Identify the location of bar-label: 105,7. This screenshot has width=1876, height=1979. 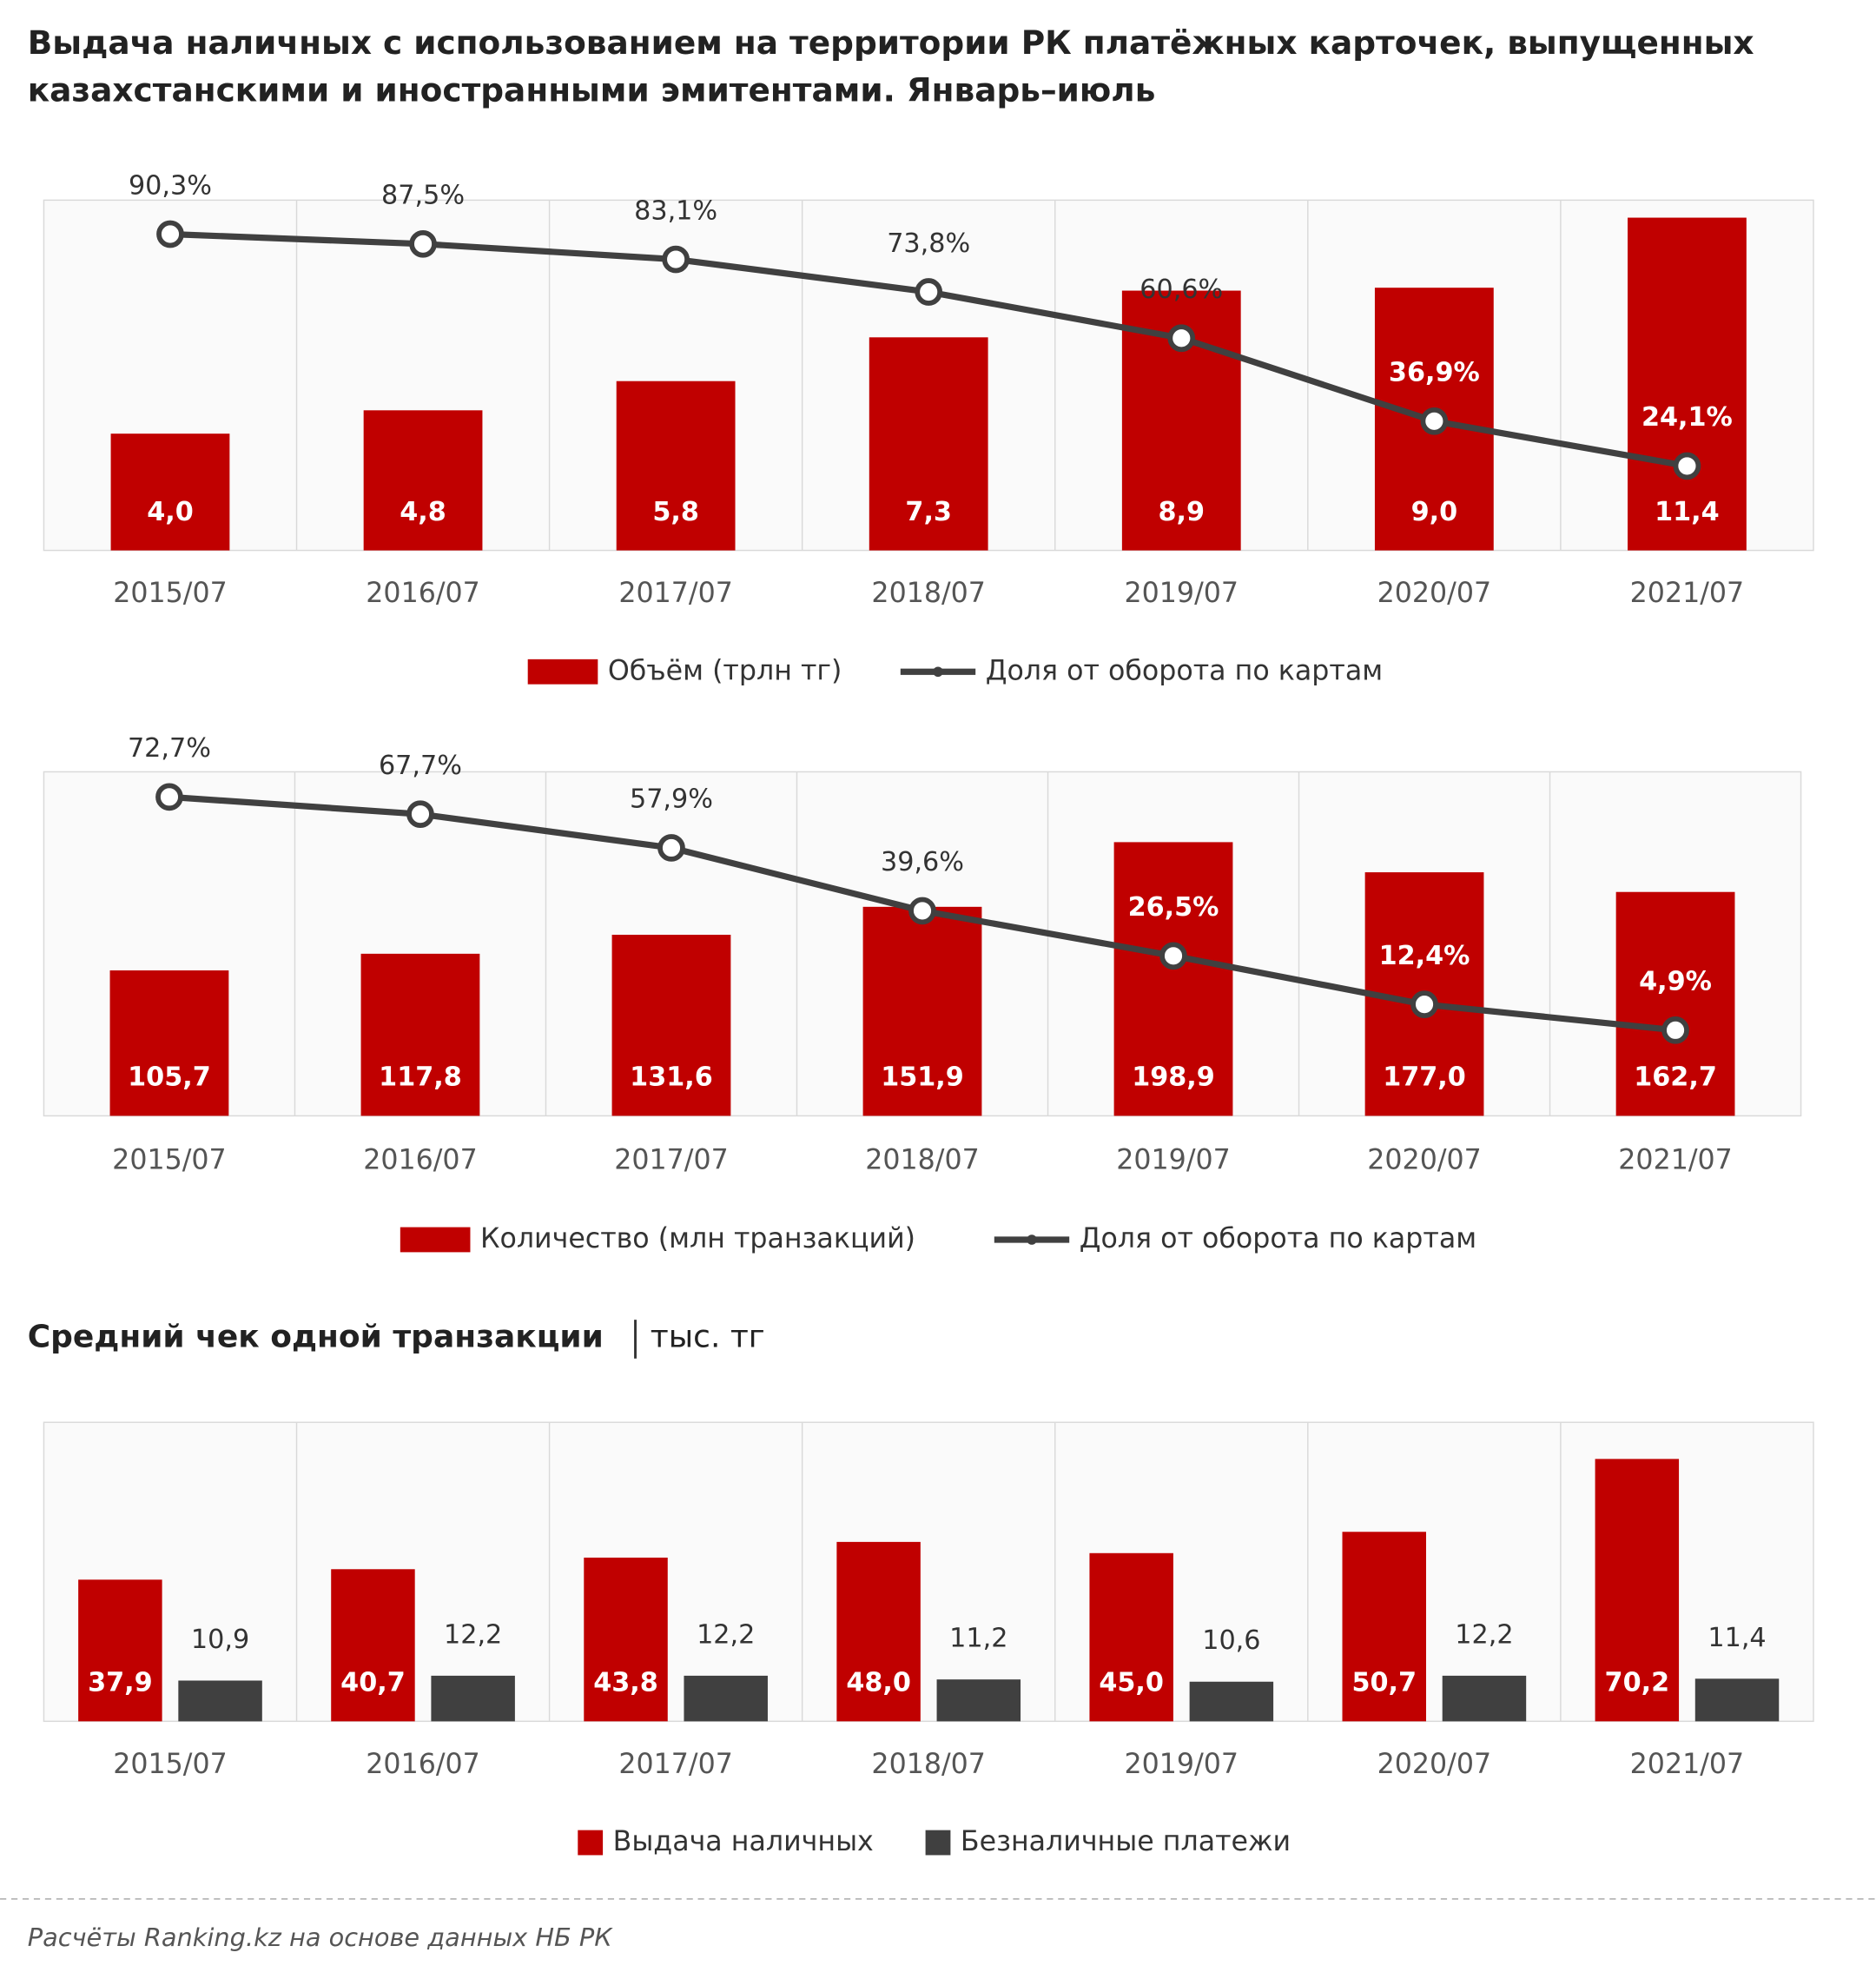
(169, 1077).